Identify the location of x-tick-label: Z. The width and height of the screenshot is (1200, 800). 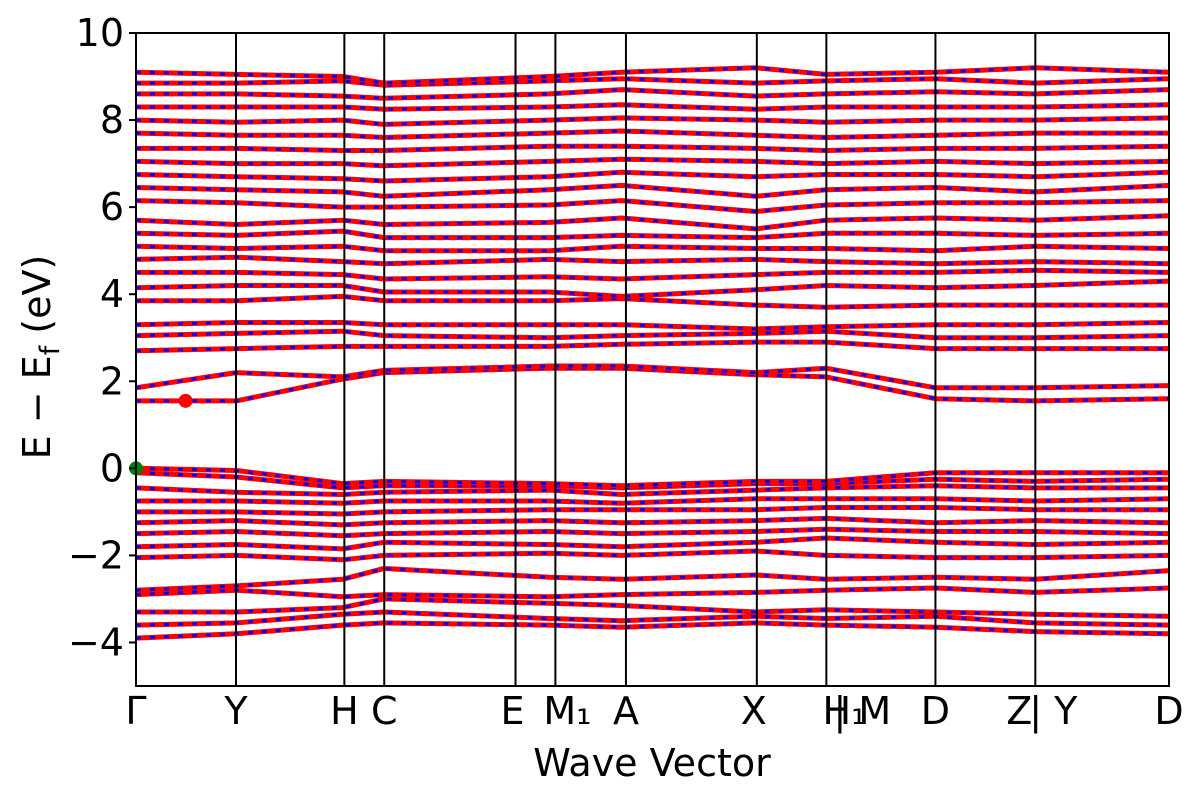
(1019, 711).